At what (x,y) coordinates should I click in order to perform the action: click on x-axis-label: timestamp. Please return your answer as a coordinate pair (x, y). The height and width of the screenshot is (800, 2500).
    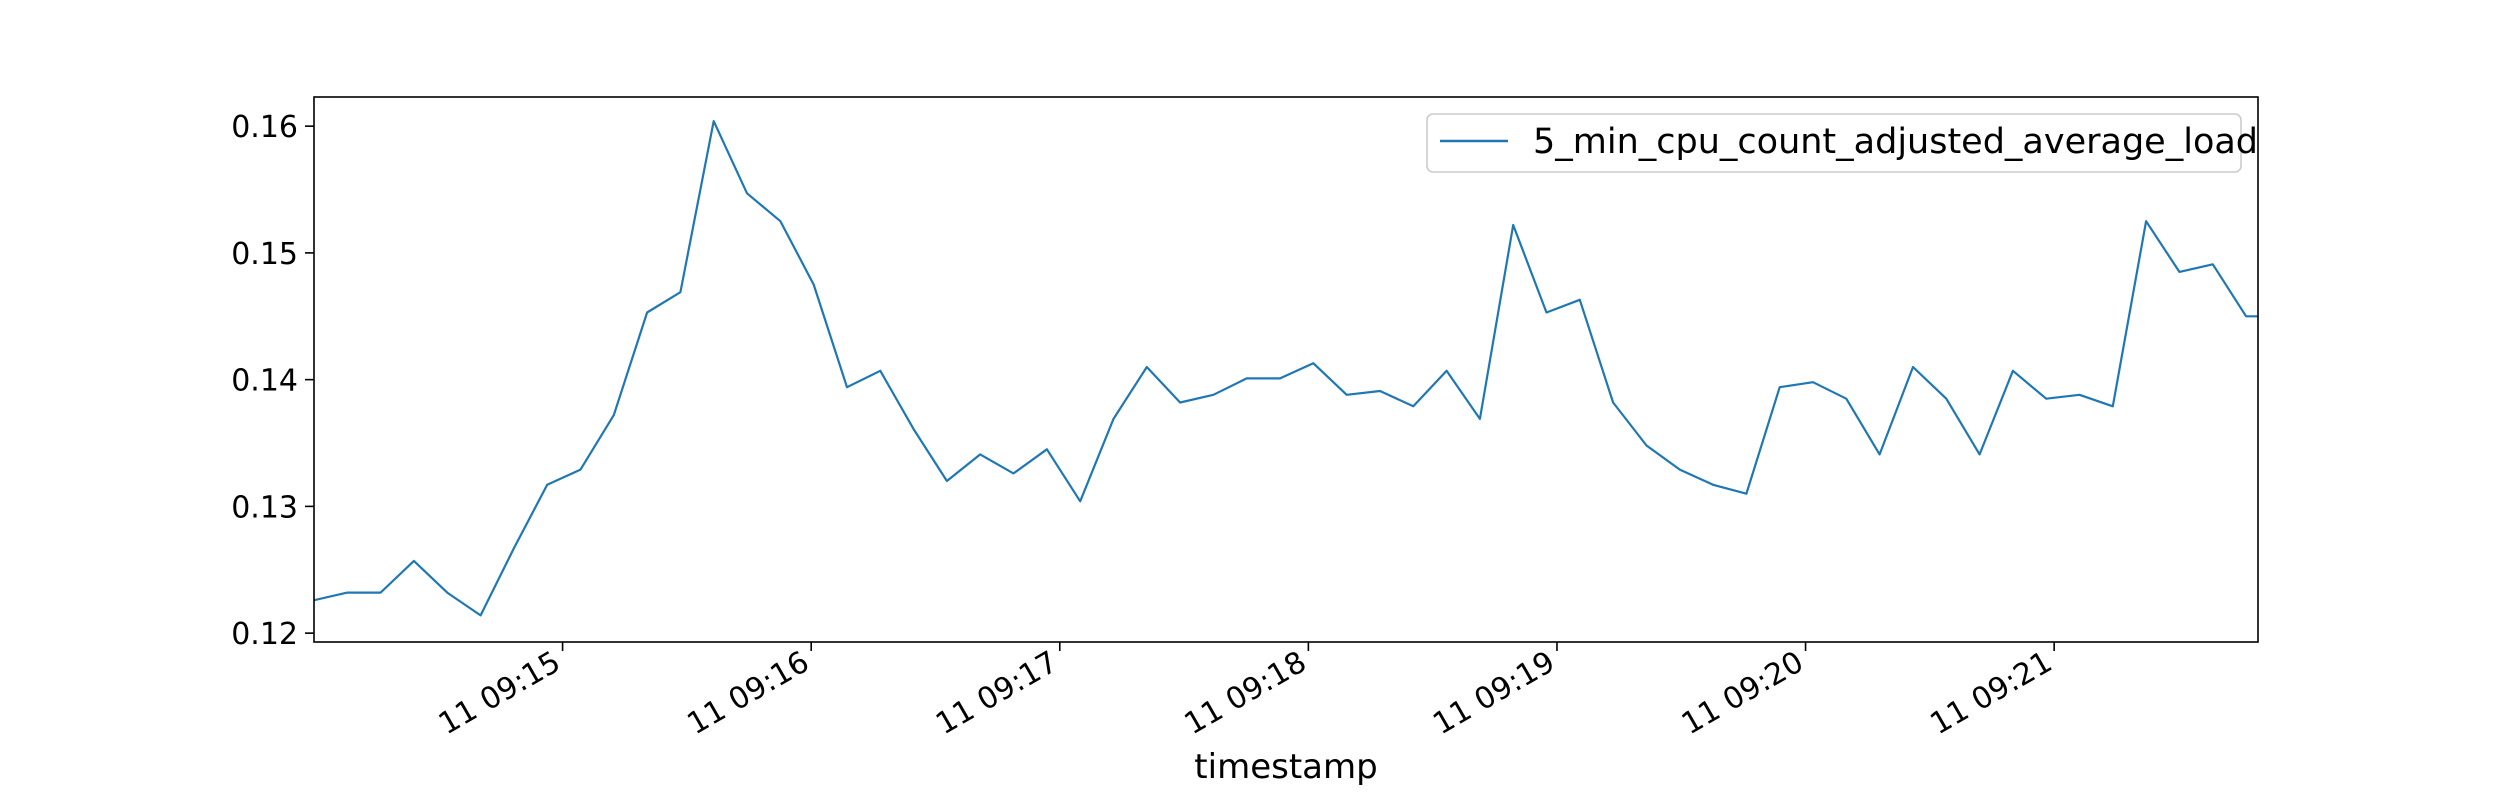
    Looking at the image, I should click on (1285, 767).